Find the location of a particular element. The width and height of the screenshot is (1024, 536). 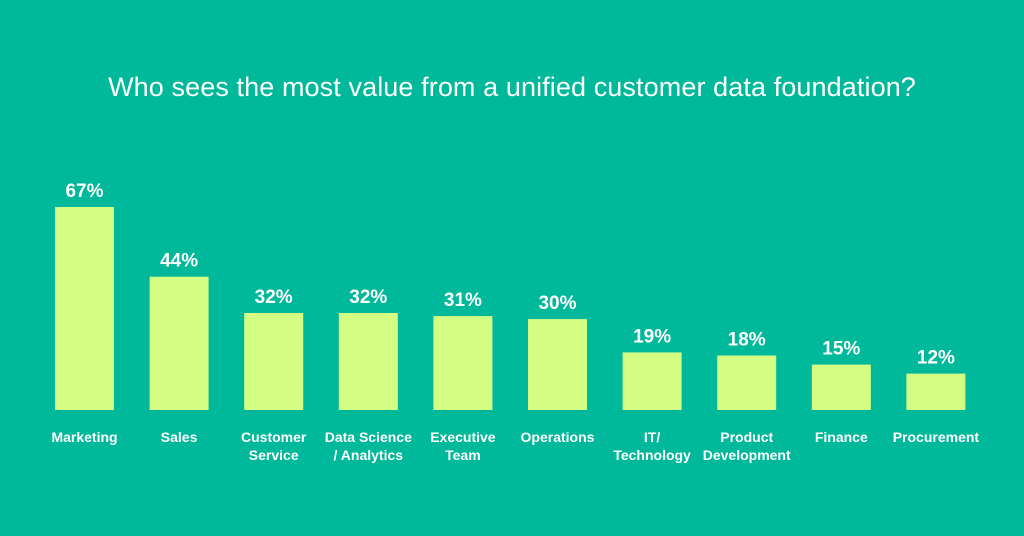

value-label-0: 67% is located at coordinates (84, 191).